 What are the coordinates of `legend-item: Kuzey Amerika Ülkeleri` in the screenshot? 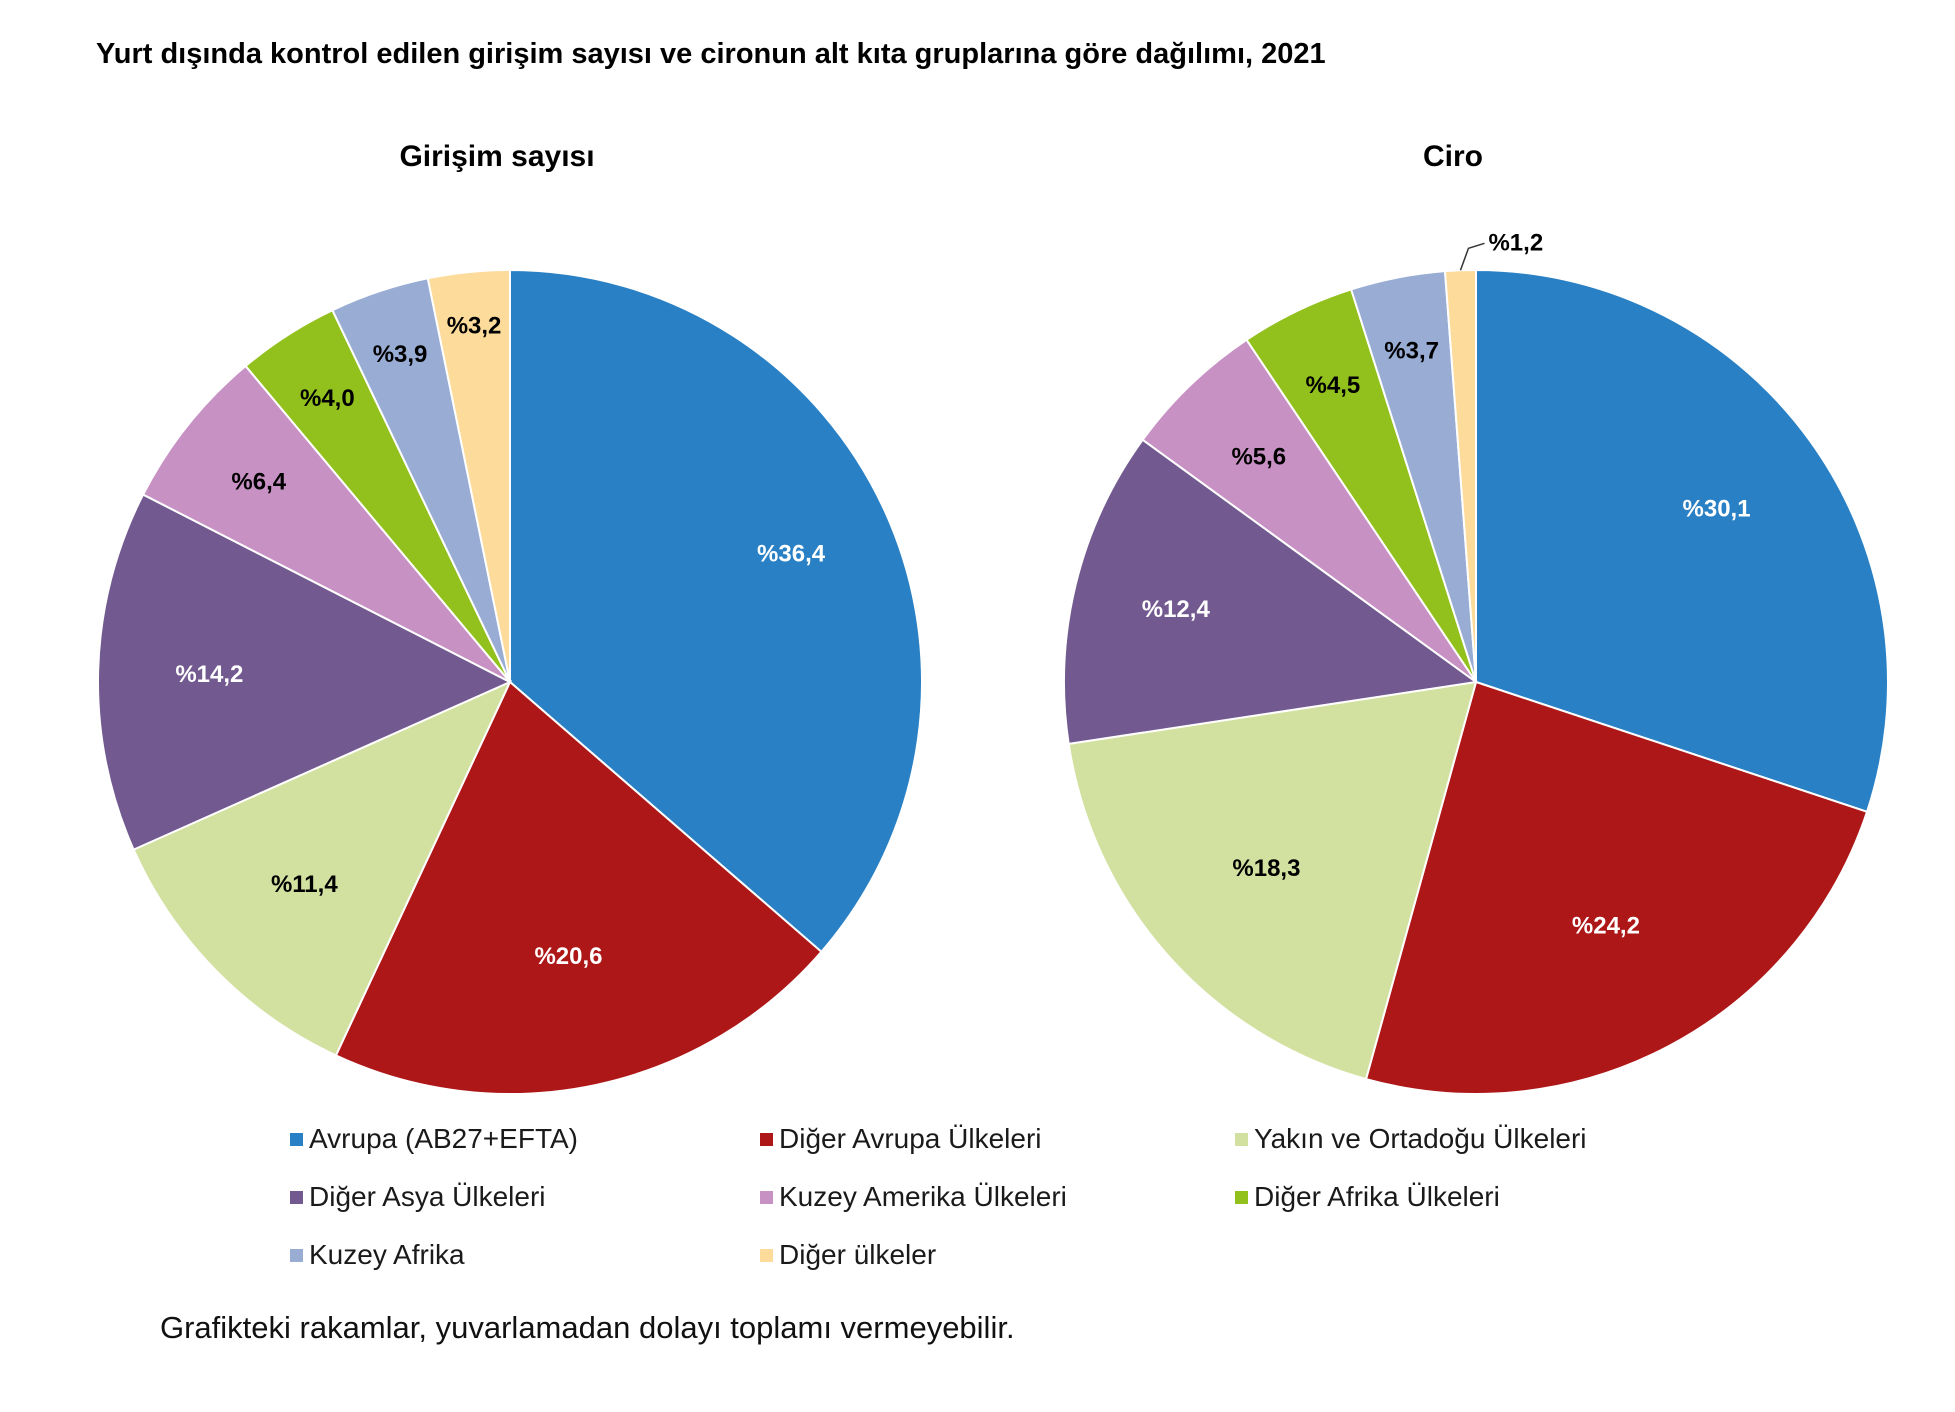 It's located at (997, 1197).